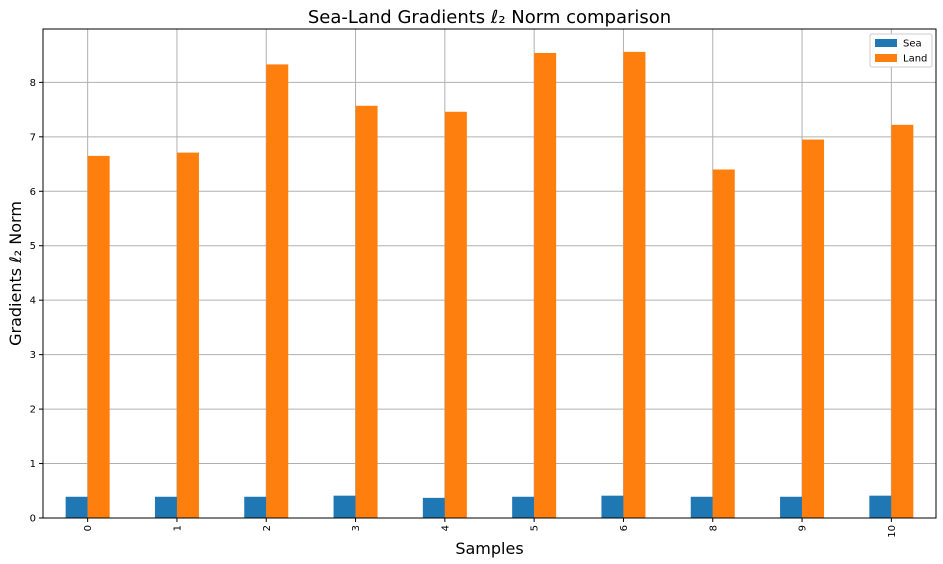 The width and height of the screenshot is (943, 564). Describe the element at coordinates (489, 17) in the screenshot. I see `chart-title: Sea-Land Gradients ℓ₂ Norm comparison` at that location.